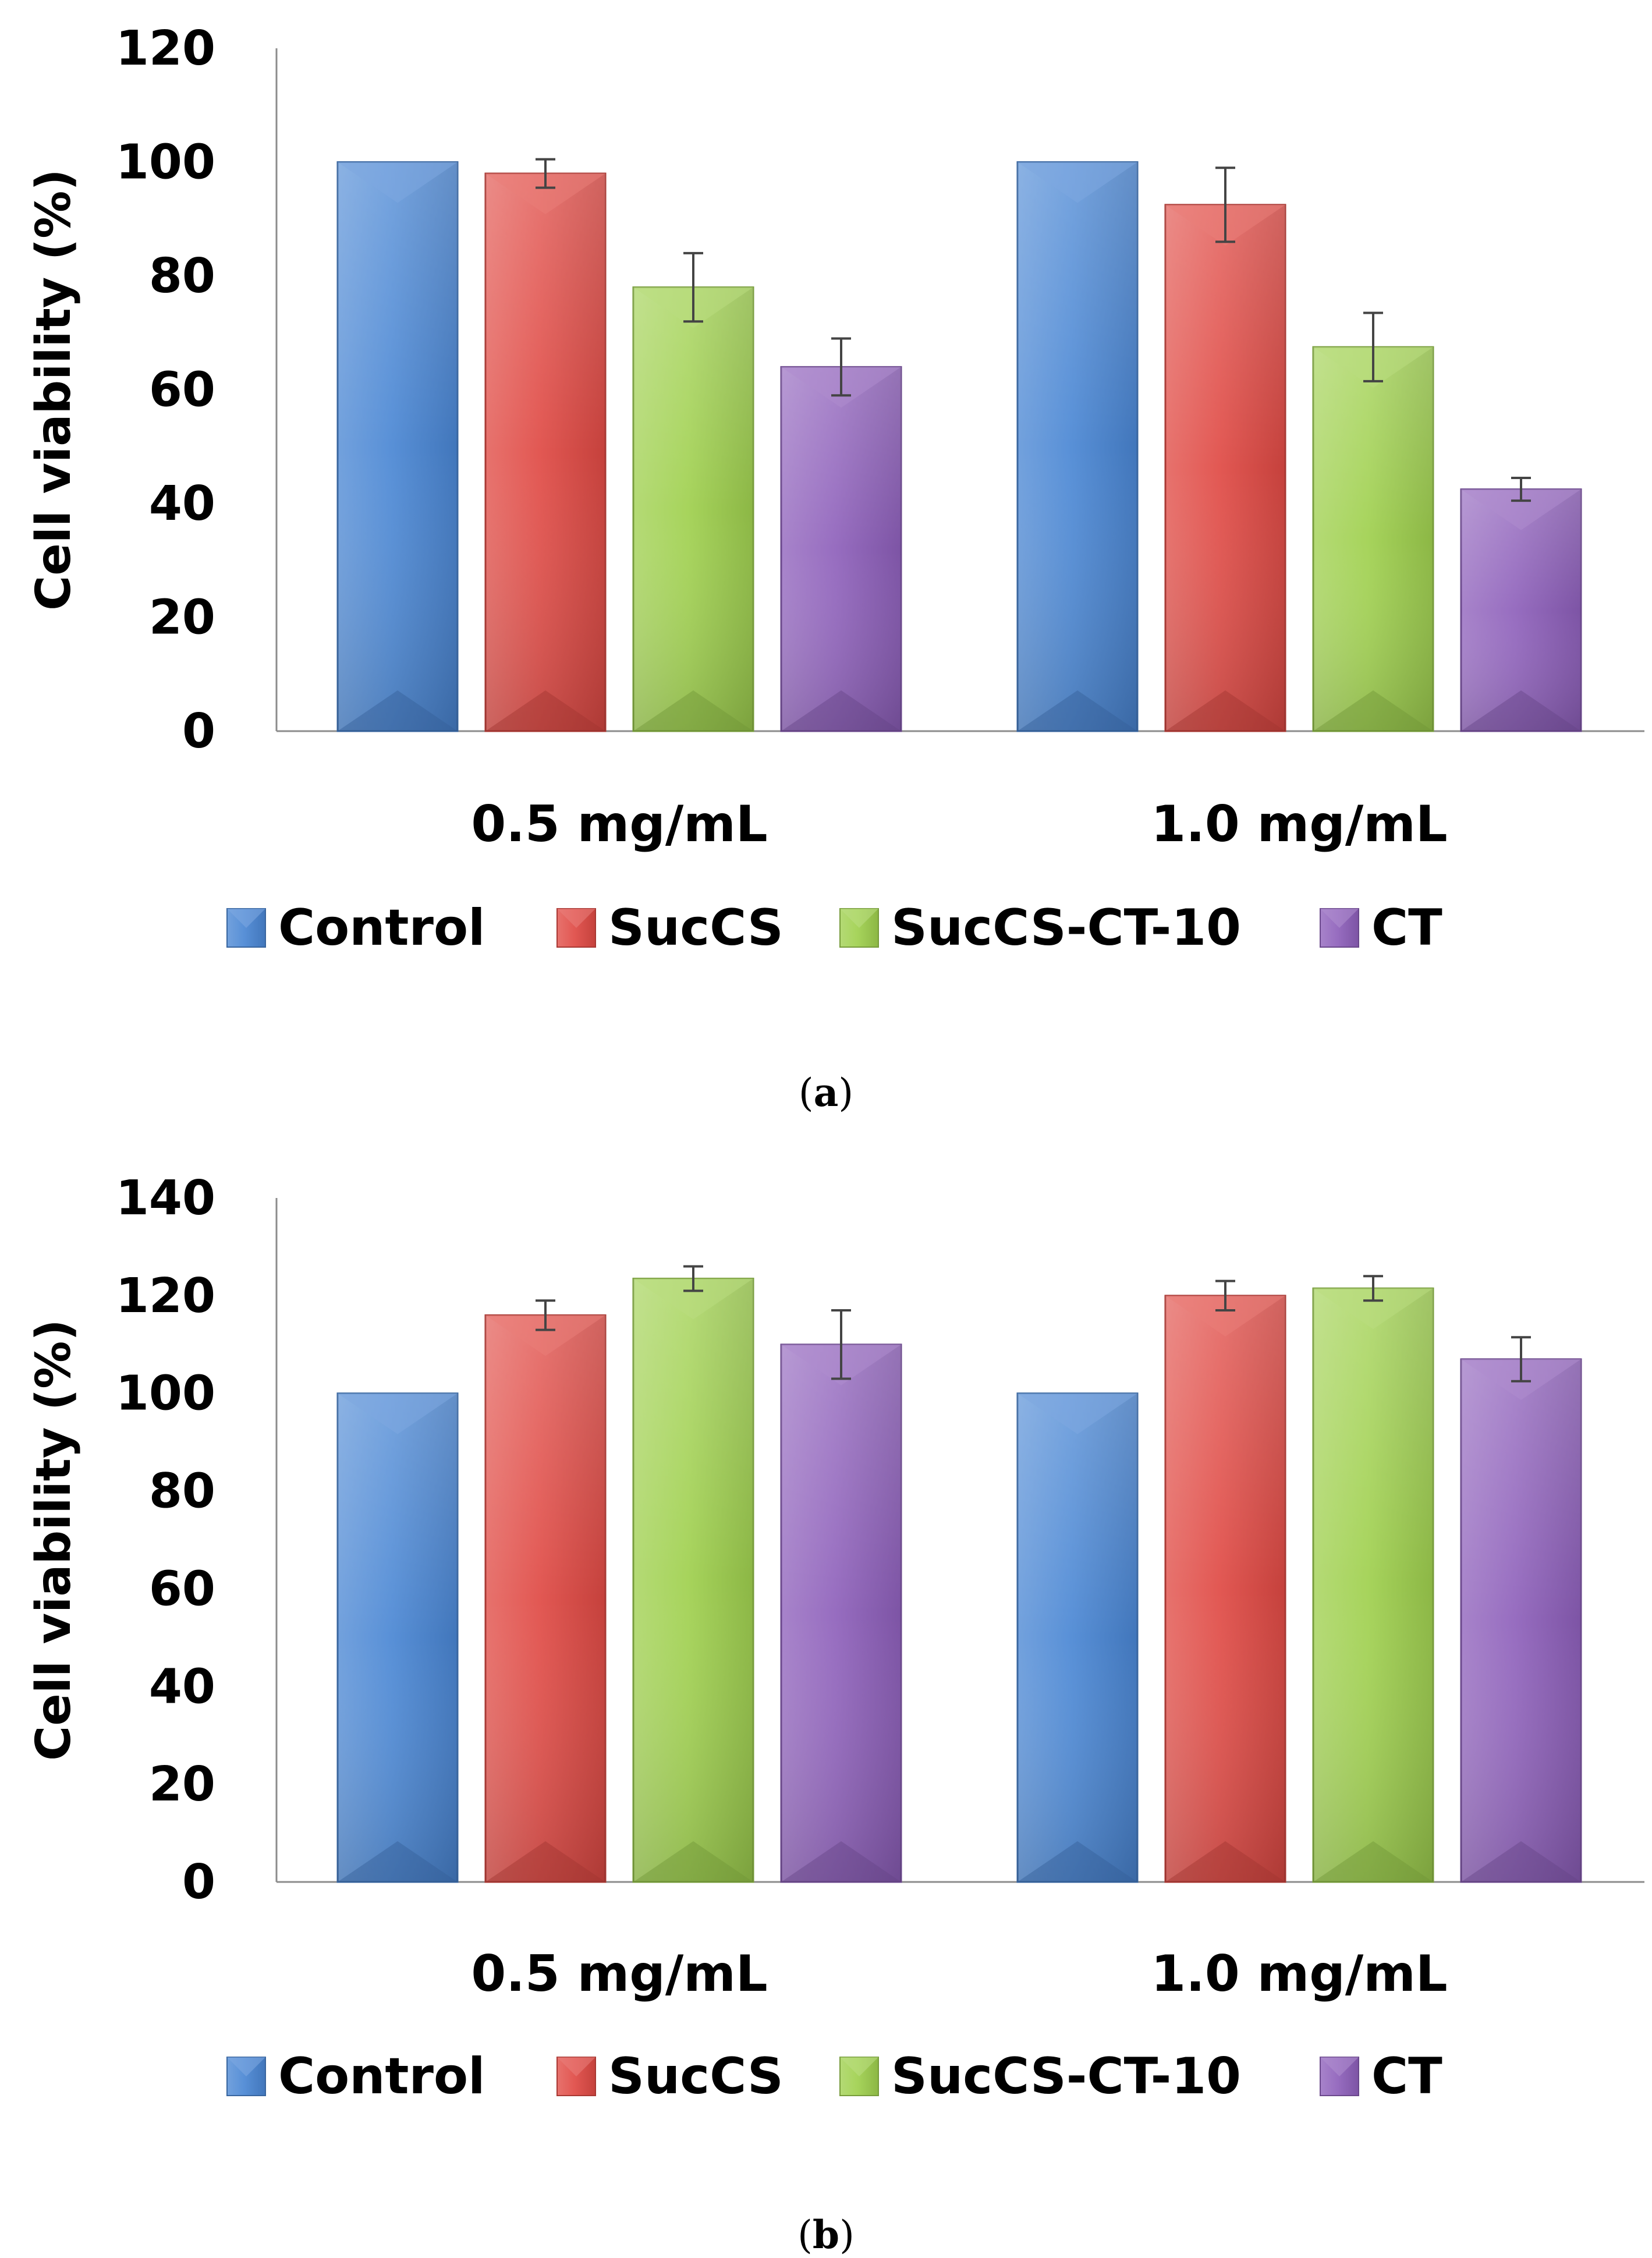 The width and height of the screenshot is (1652, 2258). What do you see at coordinates (165, 1198) in the screenshot?
I see `y-tick-label: 140` at bounding box center [165, 1198].